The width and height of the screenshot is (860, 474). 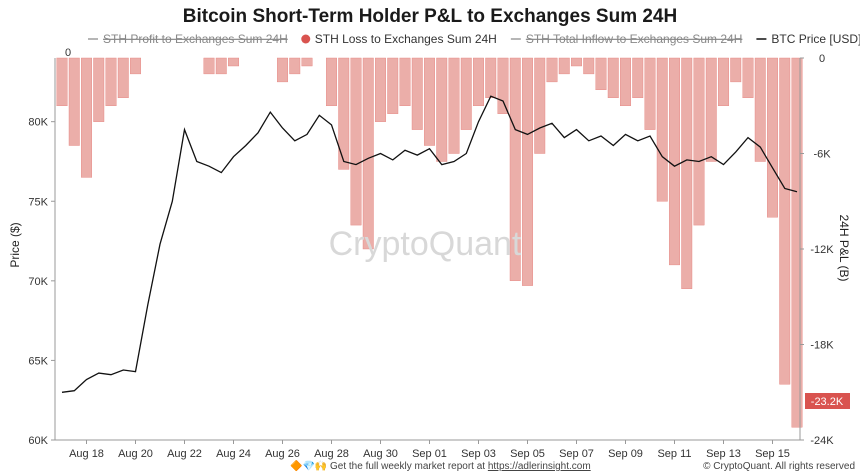 What do you see at coordinates (135, 454) in the screenshot?
I see `x-tick-label-2: Aug 20` at bounding box center [135, 454].